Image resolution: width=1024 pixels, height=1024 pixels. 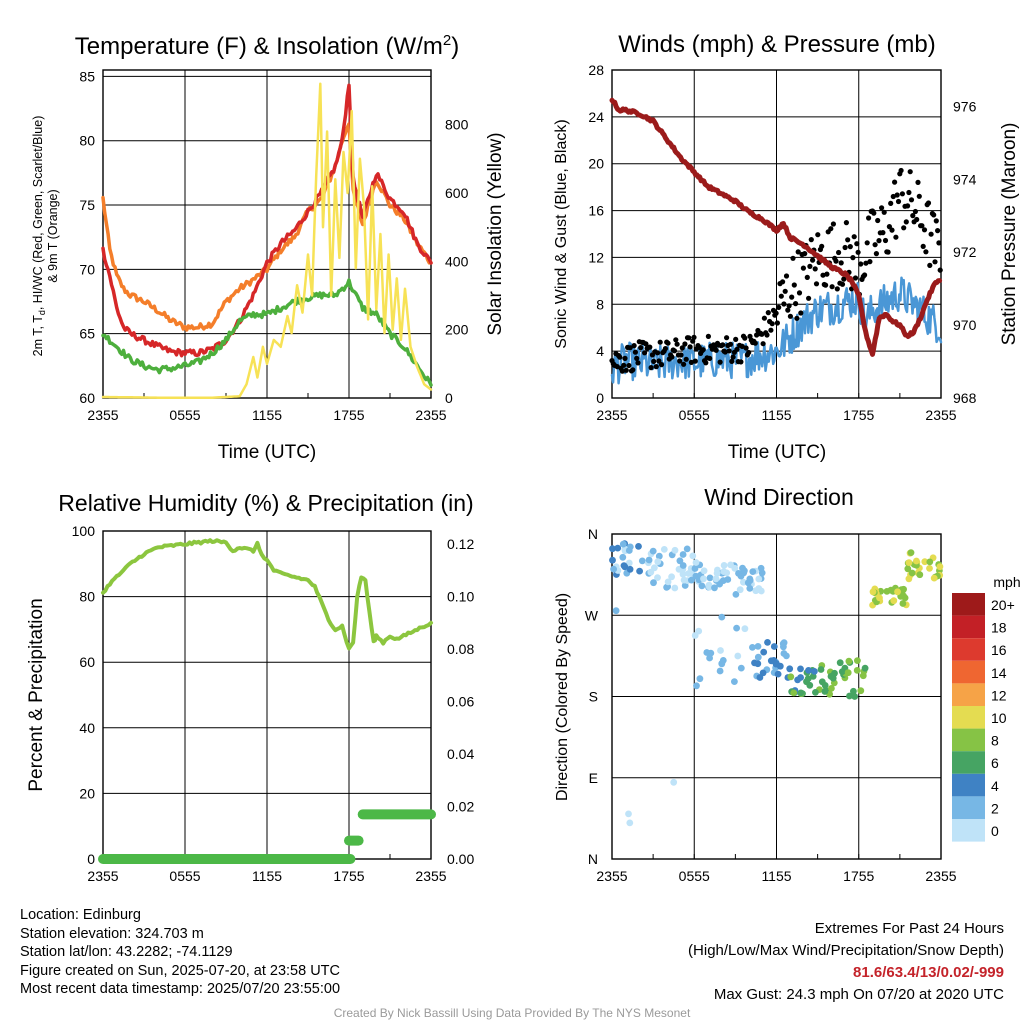 What do you see at coordinates (460, 649) in the screenshot?
I see `precip-ytick-label-4: 0.08` at bounding box center [460, 649].